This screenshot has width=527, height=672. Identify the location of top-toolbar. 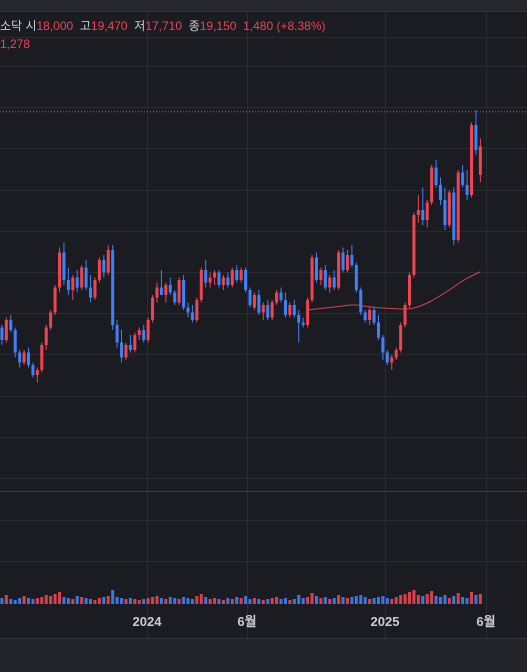
(263, 6).